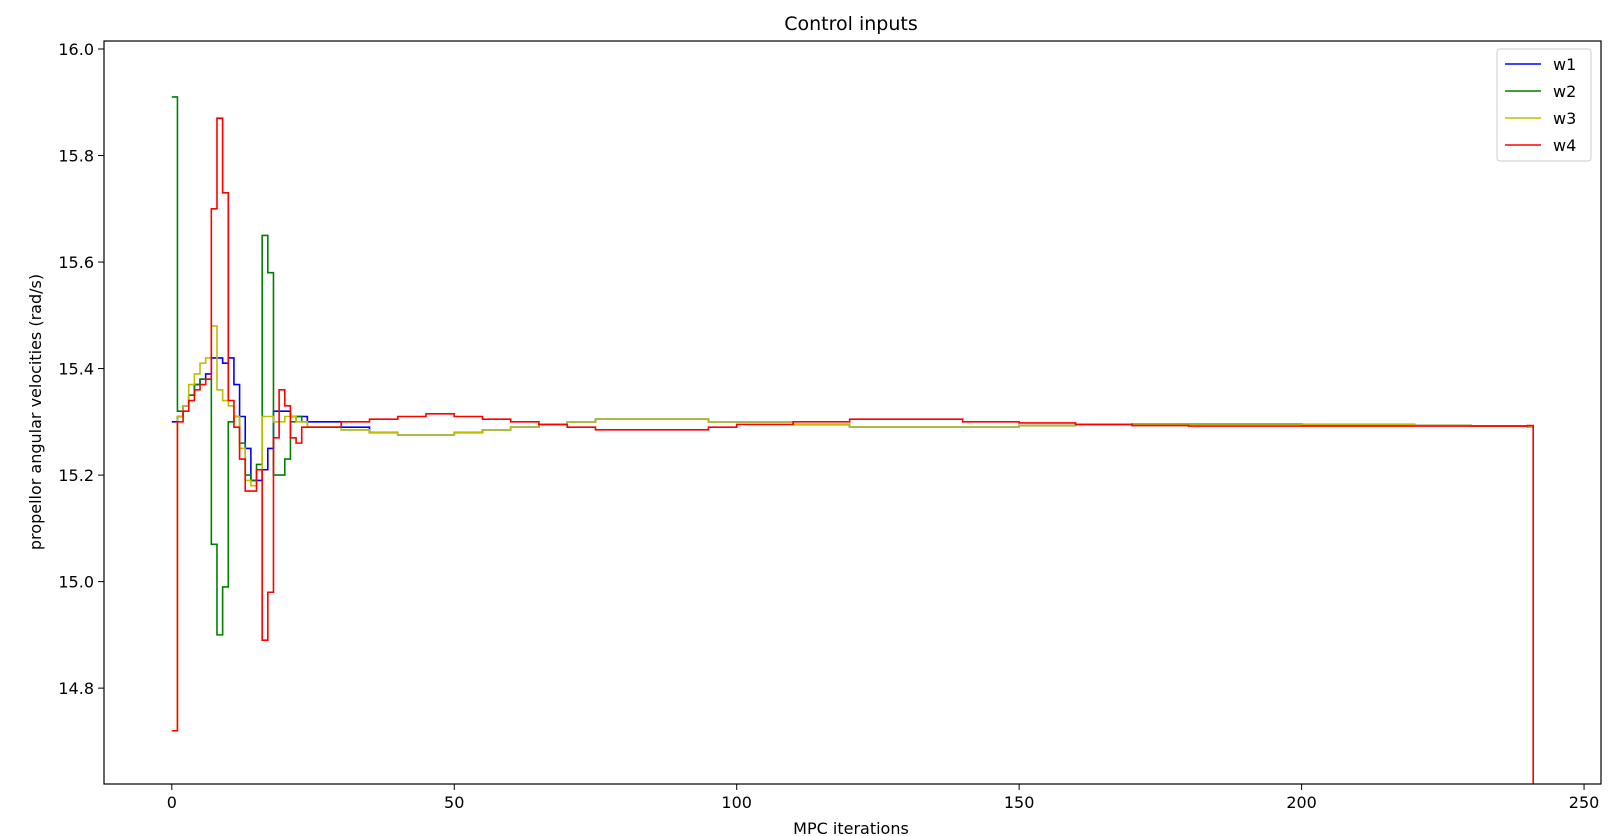  I want to click on legend-label-w2: w2, so click(1564, 91).